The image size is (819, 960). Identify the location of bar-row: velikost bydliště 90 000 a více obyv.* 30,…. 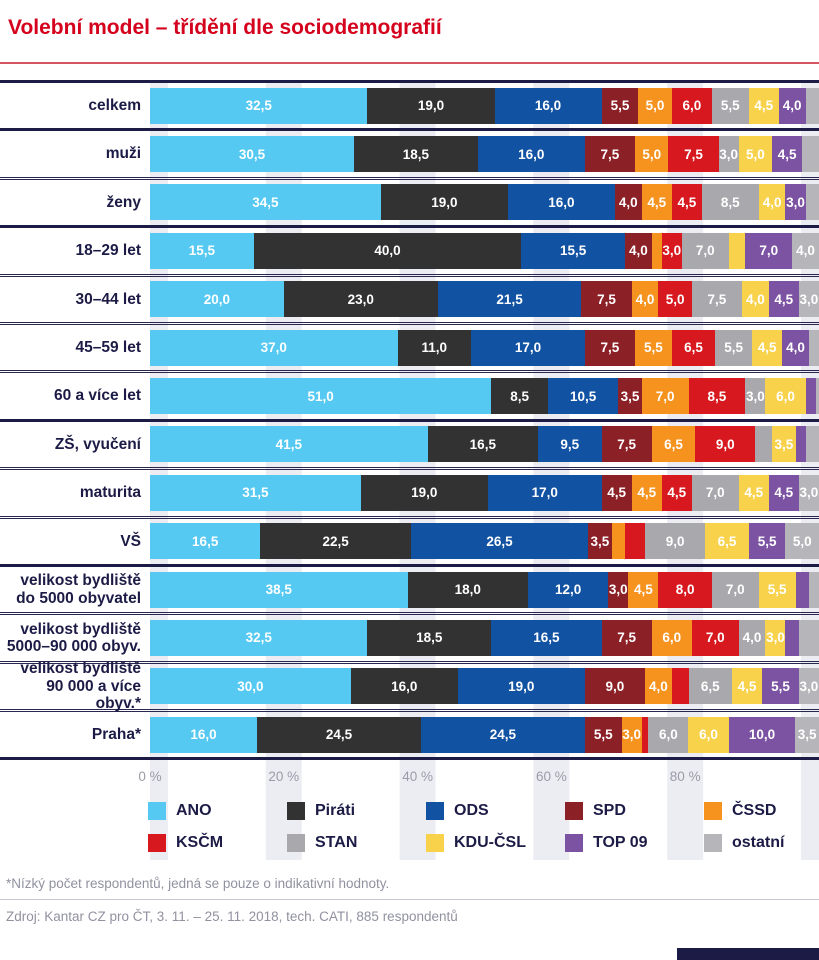
(409, 686).